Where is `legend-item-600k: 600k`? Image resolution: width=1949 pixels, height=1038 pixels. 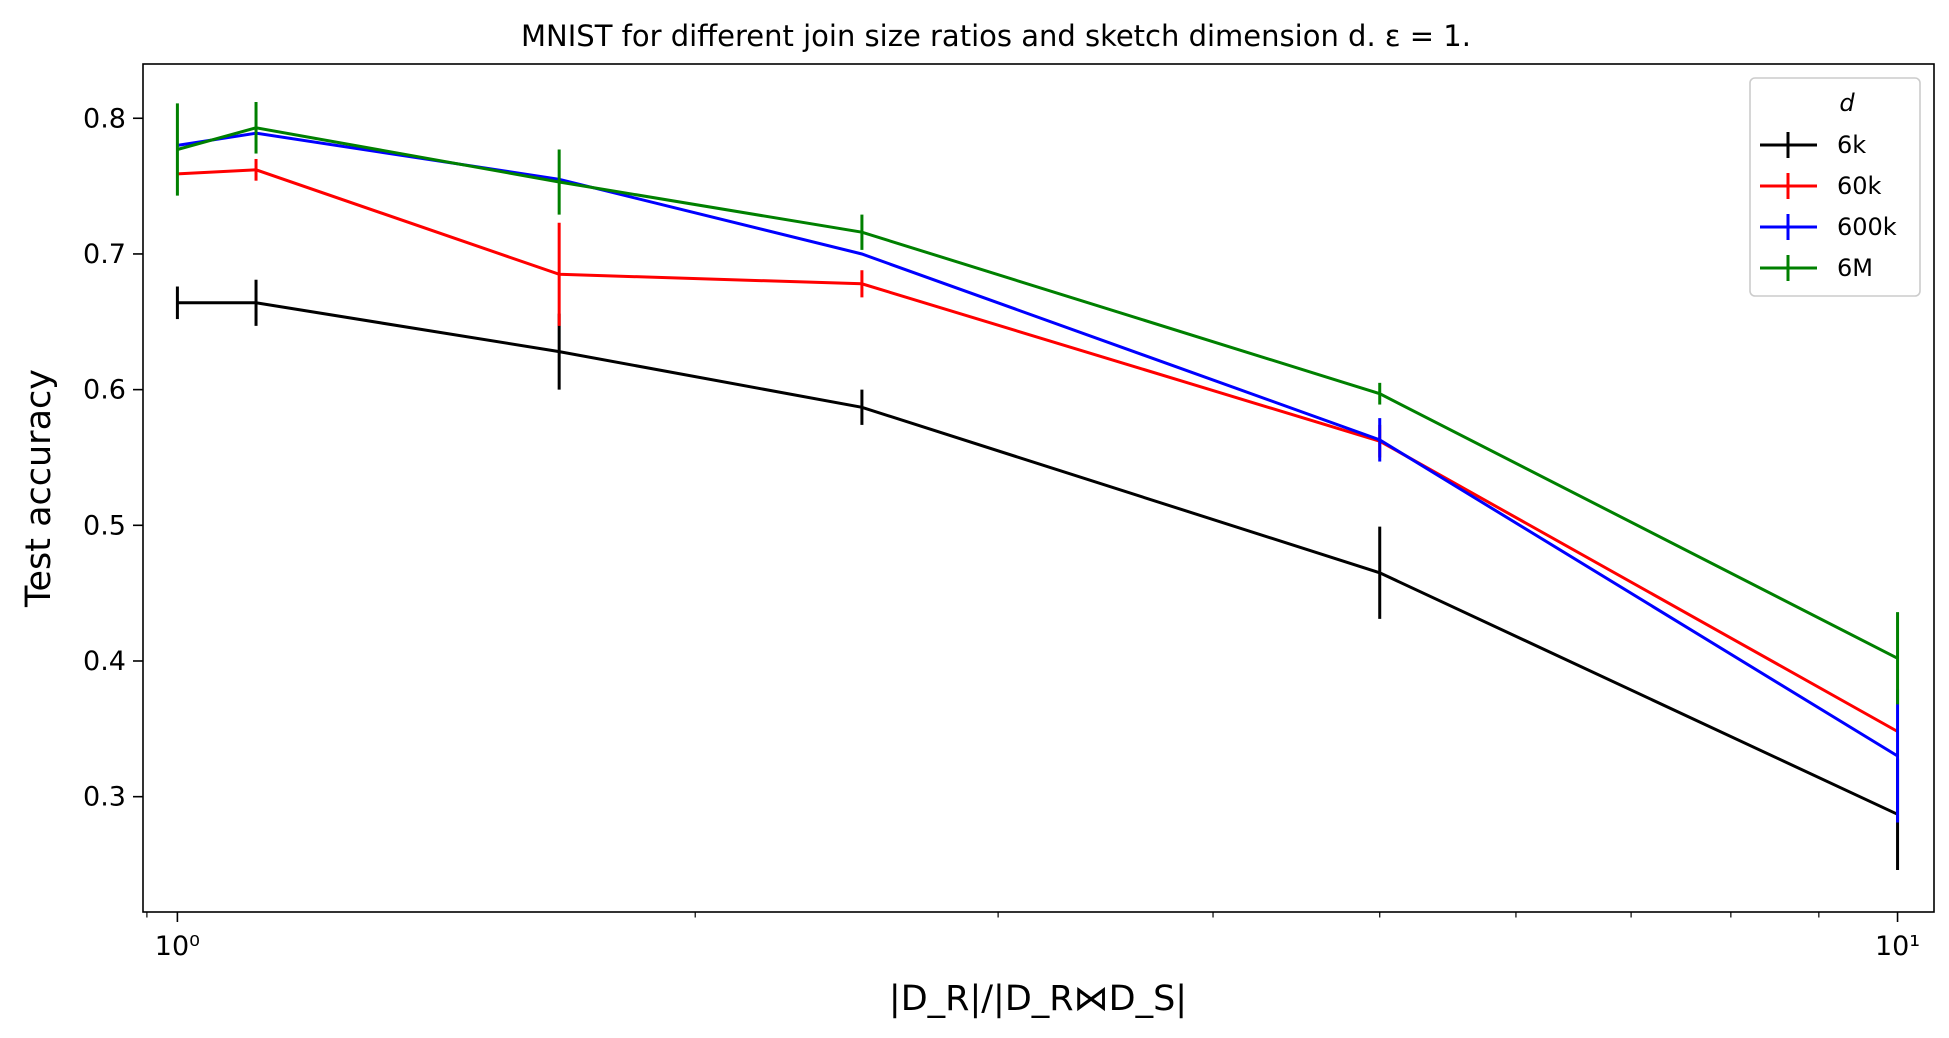
legend-item-600k: 600k is located at coordinates (1828, 227).